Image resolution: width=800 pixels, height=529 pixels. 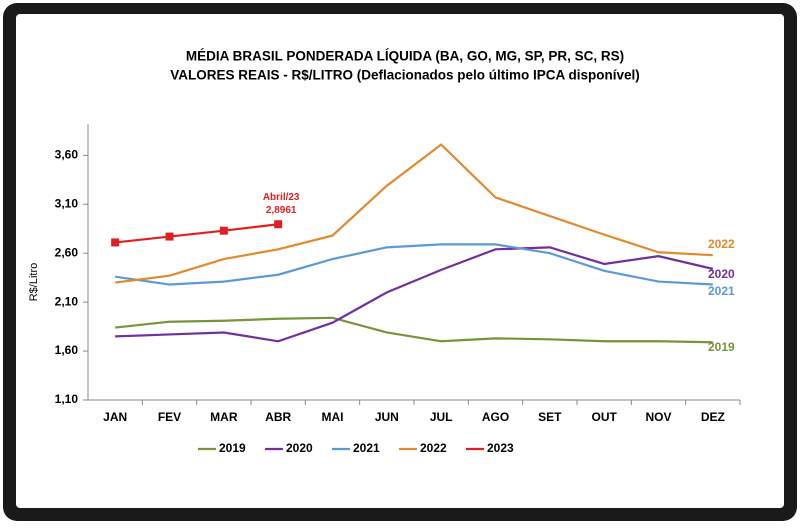 I want to click on end-label: 2019, so click(x=721, y=347).